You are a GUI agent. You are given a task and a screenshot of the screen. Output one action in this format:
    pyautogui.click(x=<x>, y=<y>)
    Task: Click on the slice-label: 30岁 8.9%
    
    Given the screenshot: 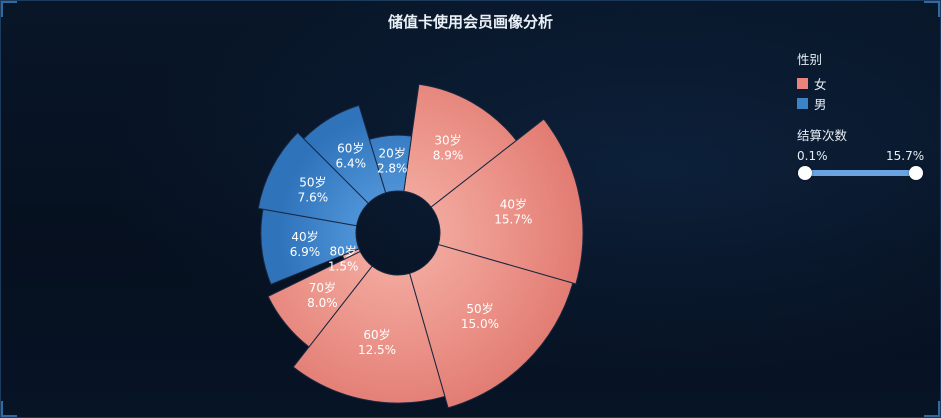 What is the action you would take?
    pyautogui.click(x=448, y=147)
    